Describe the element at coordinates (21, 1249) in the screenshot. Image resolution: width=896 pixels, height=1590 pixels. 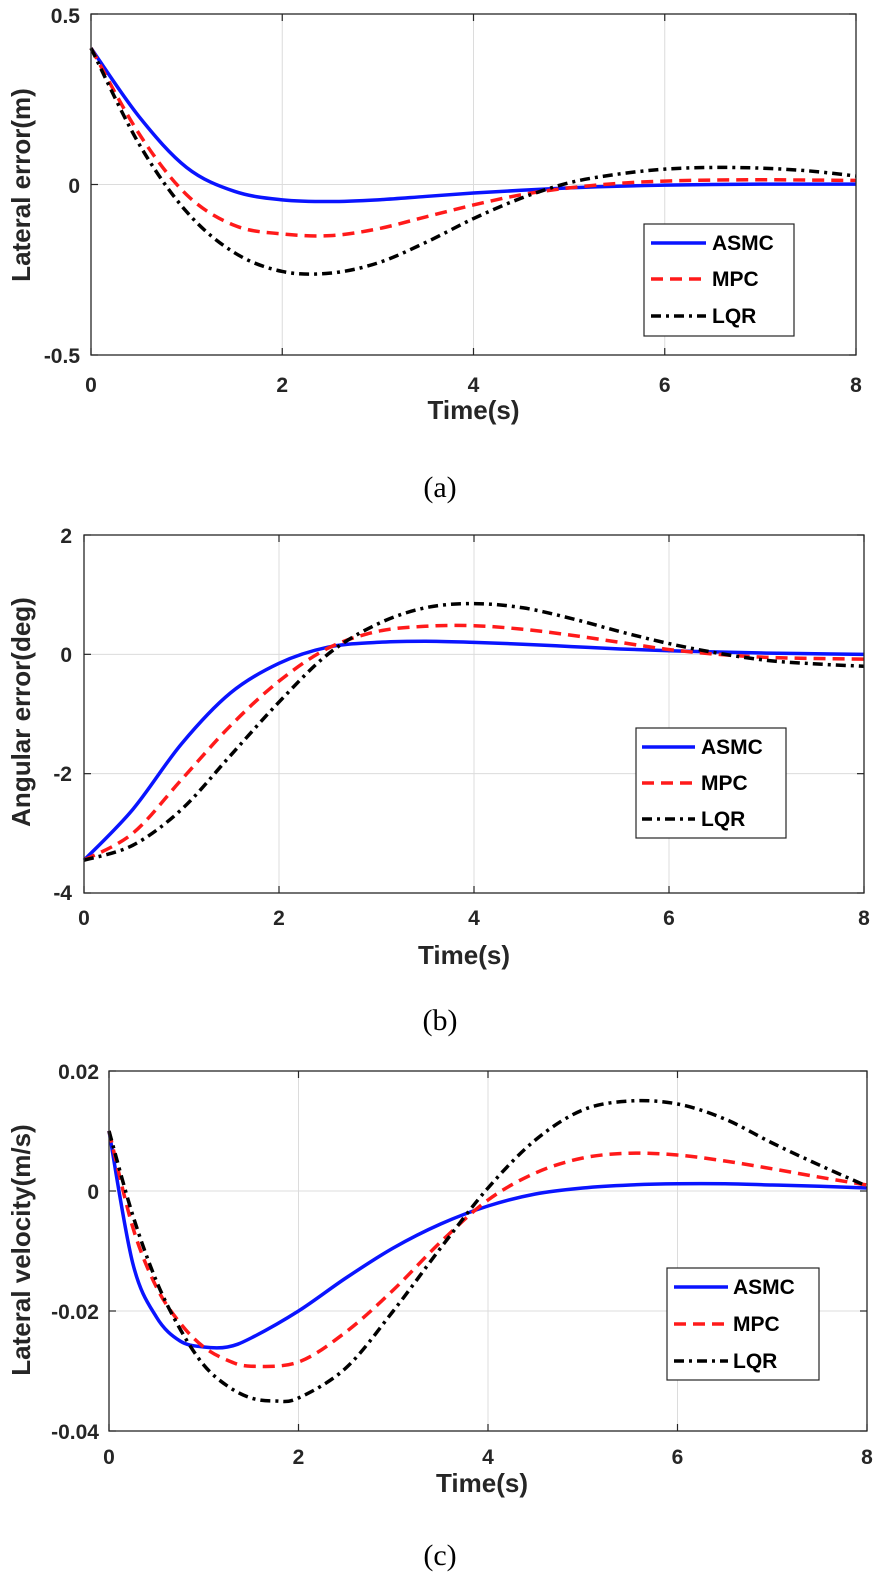
I see `chart-c-y-axis-label: Lateral velocity(m/s)` at that location.